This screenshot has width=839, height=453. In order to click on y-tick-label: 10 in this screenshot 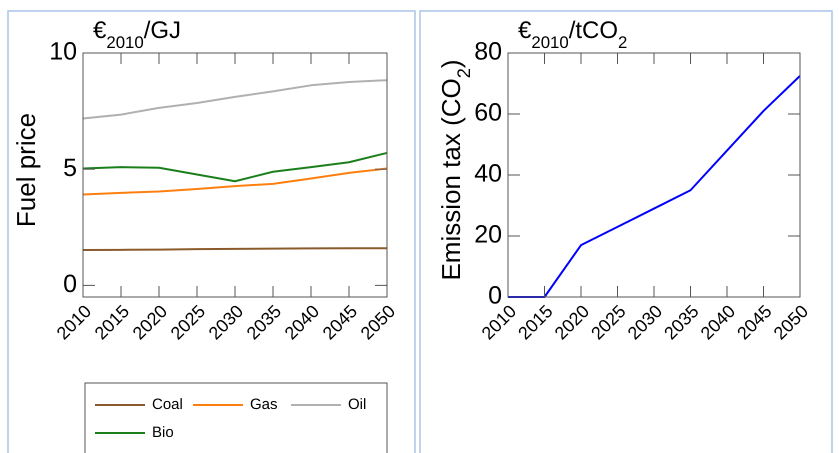, I will do `click(63, 52)`.